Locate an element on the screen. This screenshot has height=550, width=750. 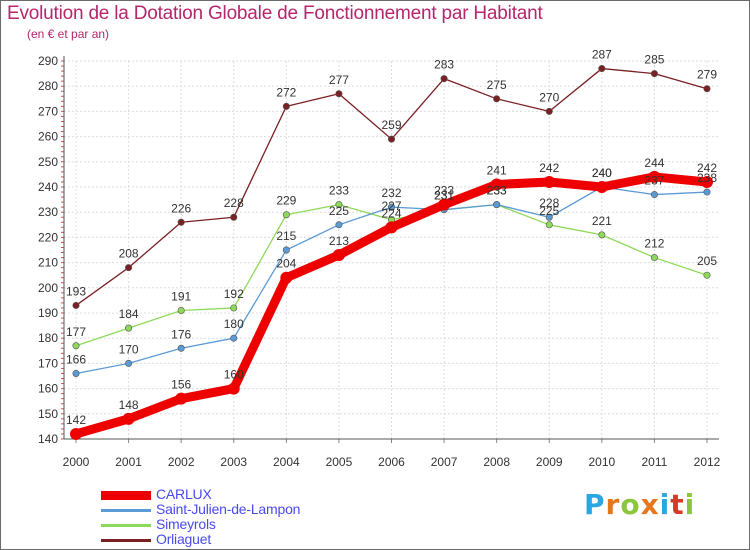
y-tick-label: 140 is located at coordinates (48, 439).